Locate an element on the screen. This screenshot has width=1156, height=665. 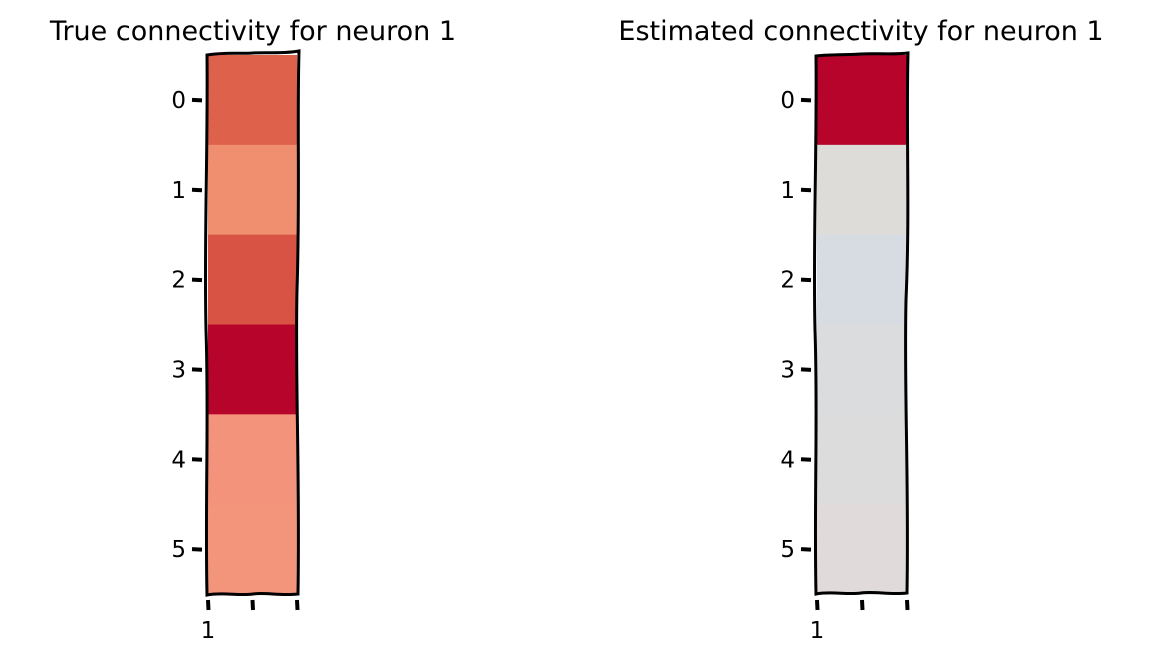
estimated-connectivity-row-label-4: 4 is located at coordinates (787, 460).